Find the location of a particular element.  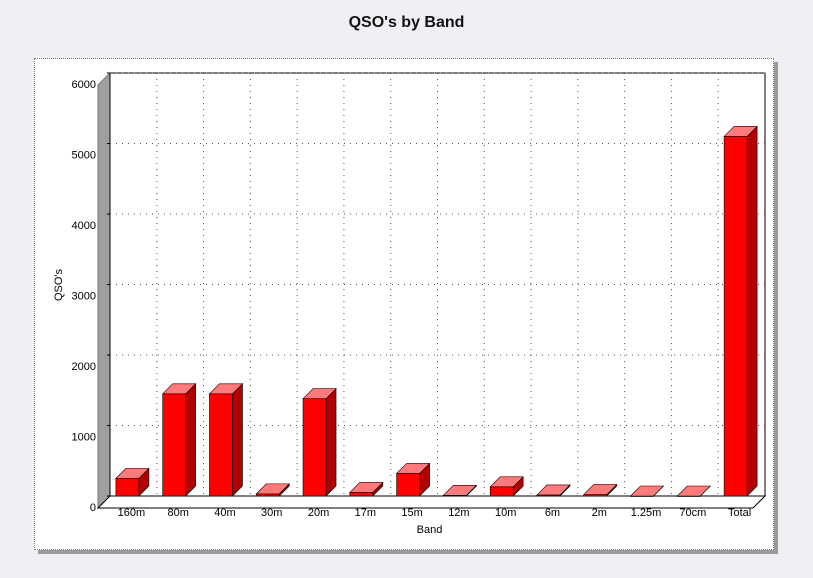

y-tick-label: 5000 is located at coordinates (84, 156).